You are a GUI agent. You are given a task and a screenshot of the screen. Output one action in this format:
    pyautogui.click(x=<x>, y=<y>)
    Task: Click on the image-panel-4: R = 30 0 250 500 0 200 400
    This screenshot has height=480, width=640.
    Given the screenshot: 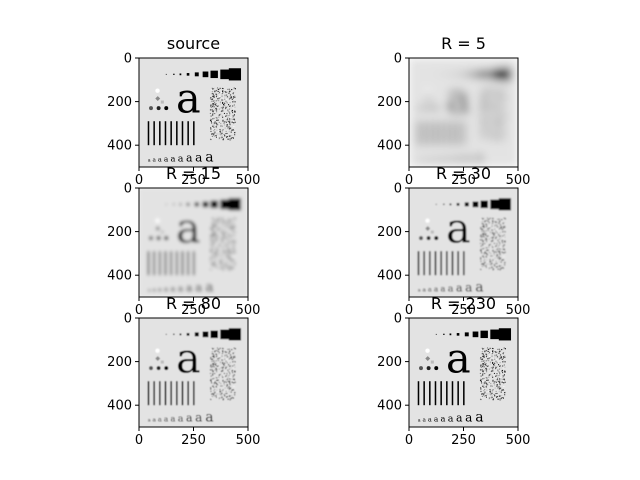 What is the action you would take?
    pyautogui.click(x=453, y=241)
    